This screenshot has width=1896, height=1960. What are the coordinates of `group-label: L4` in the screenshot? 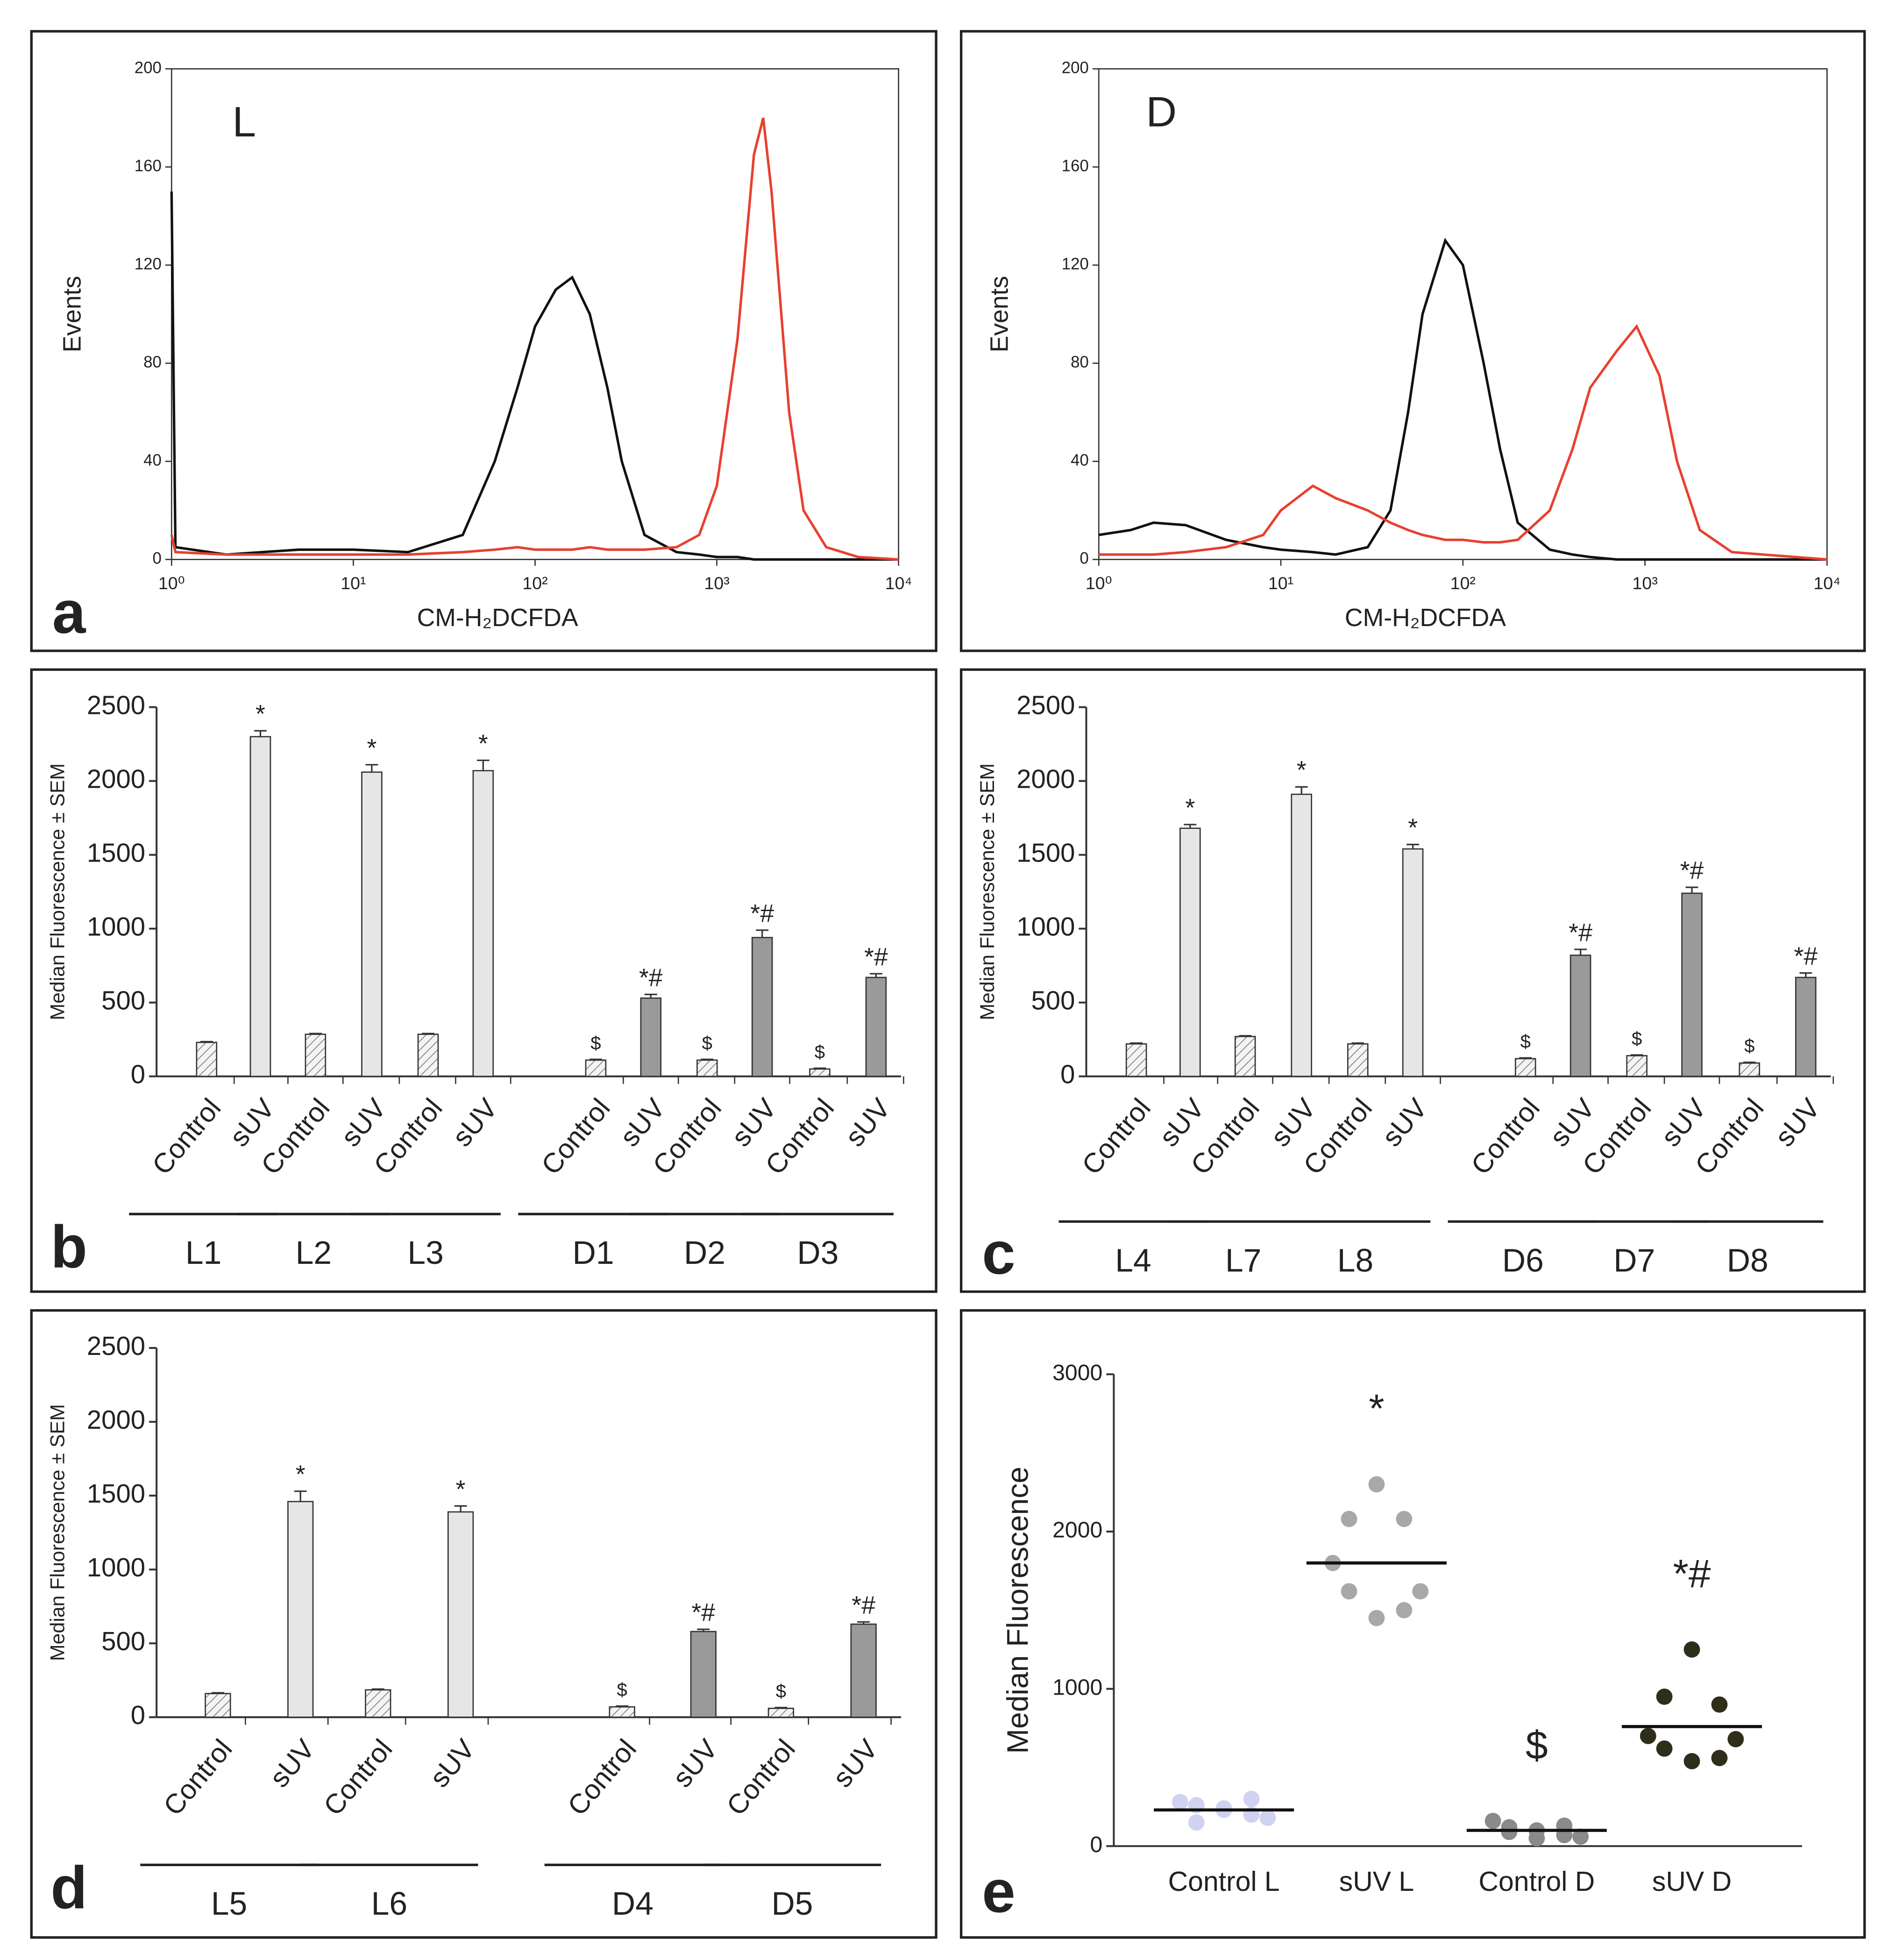 It's located at (1133, 1260).